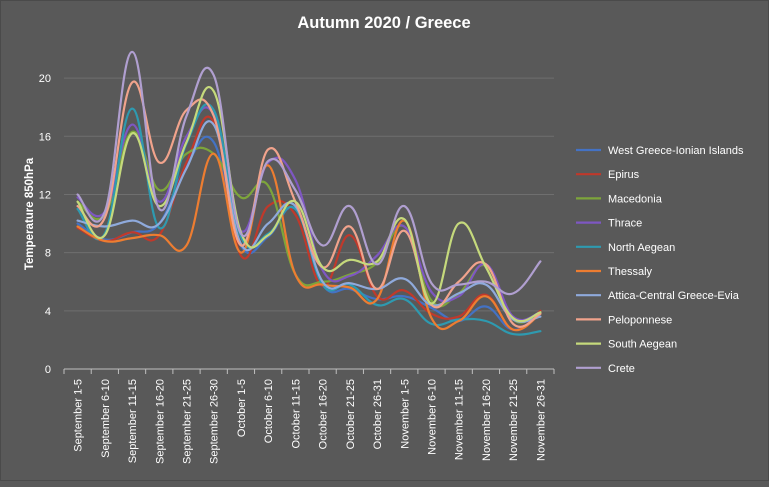  I want to click on legend-item: Attica-Central Greece-Evia, so click(658, 296).